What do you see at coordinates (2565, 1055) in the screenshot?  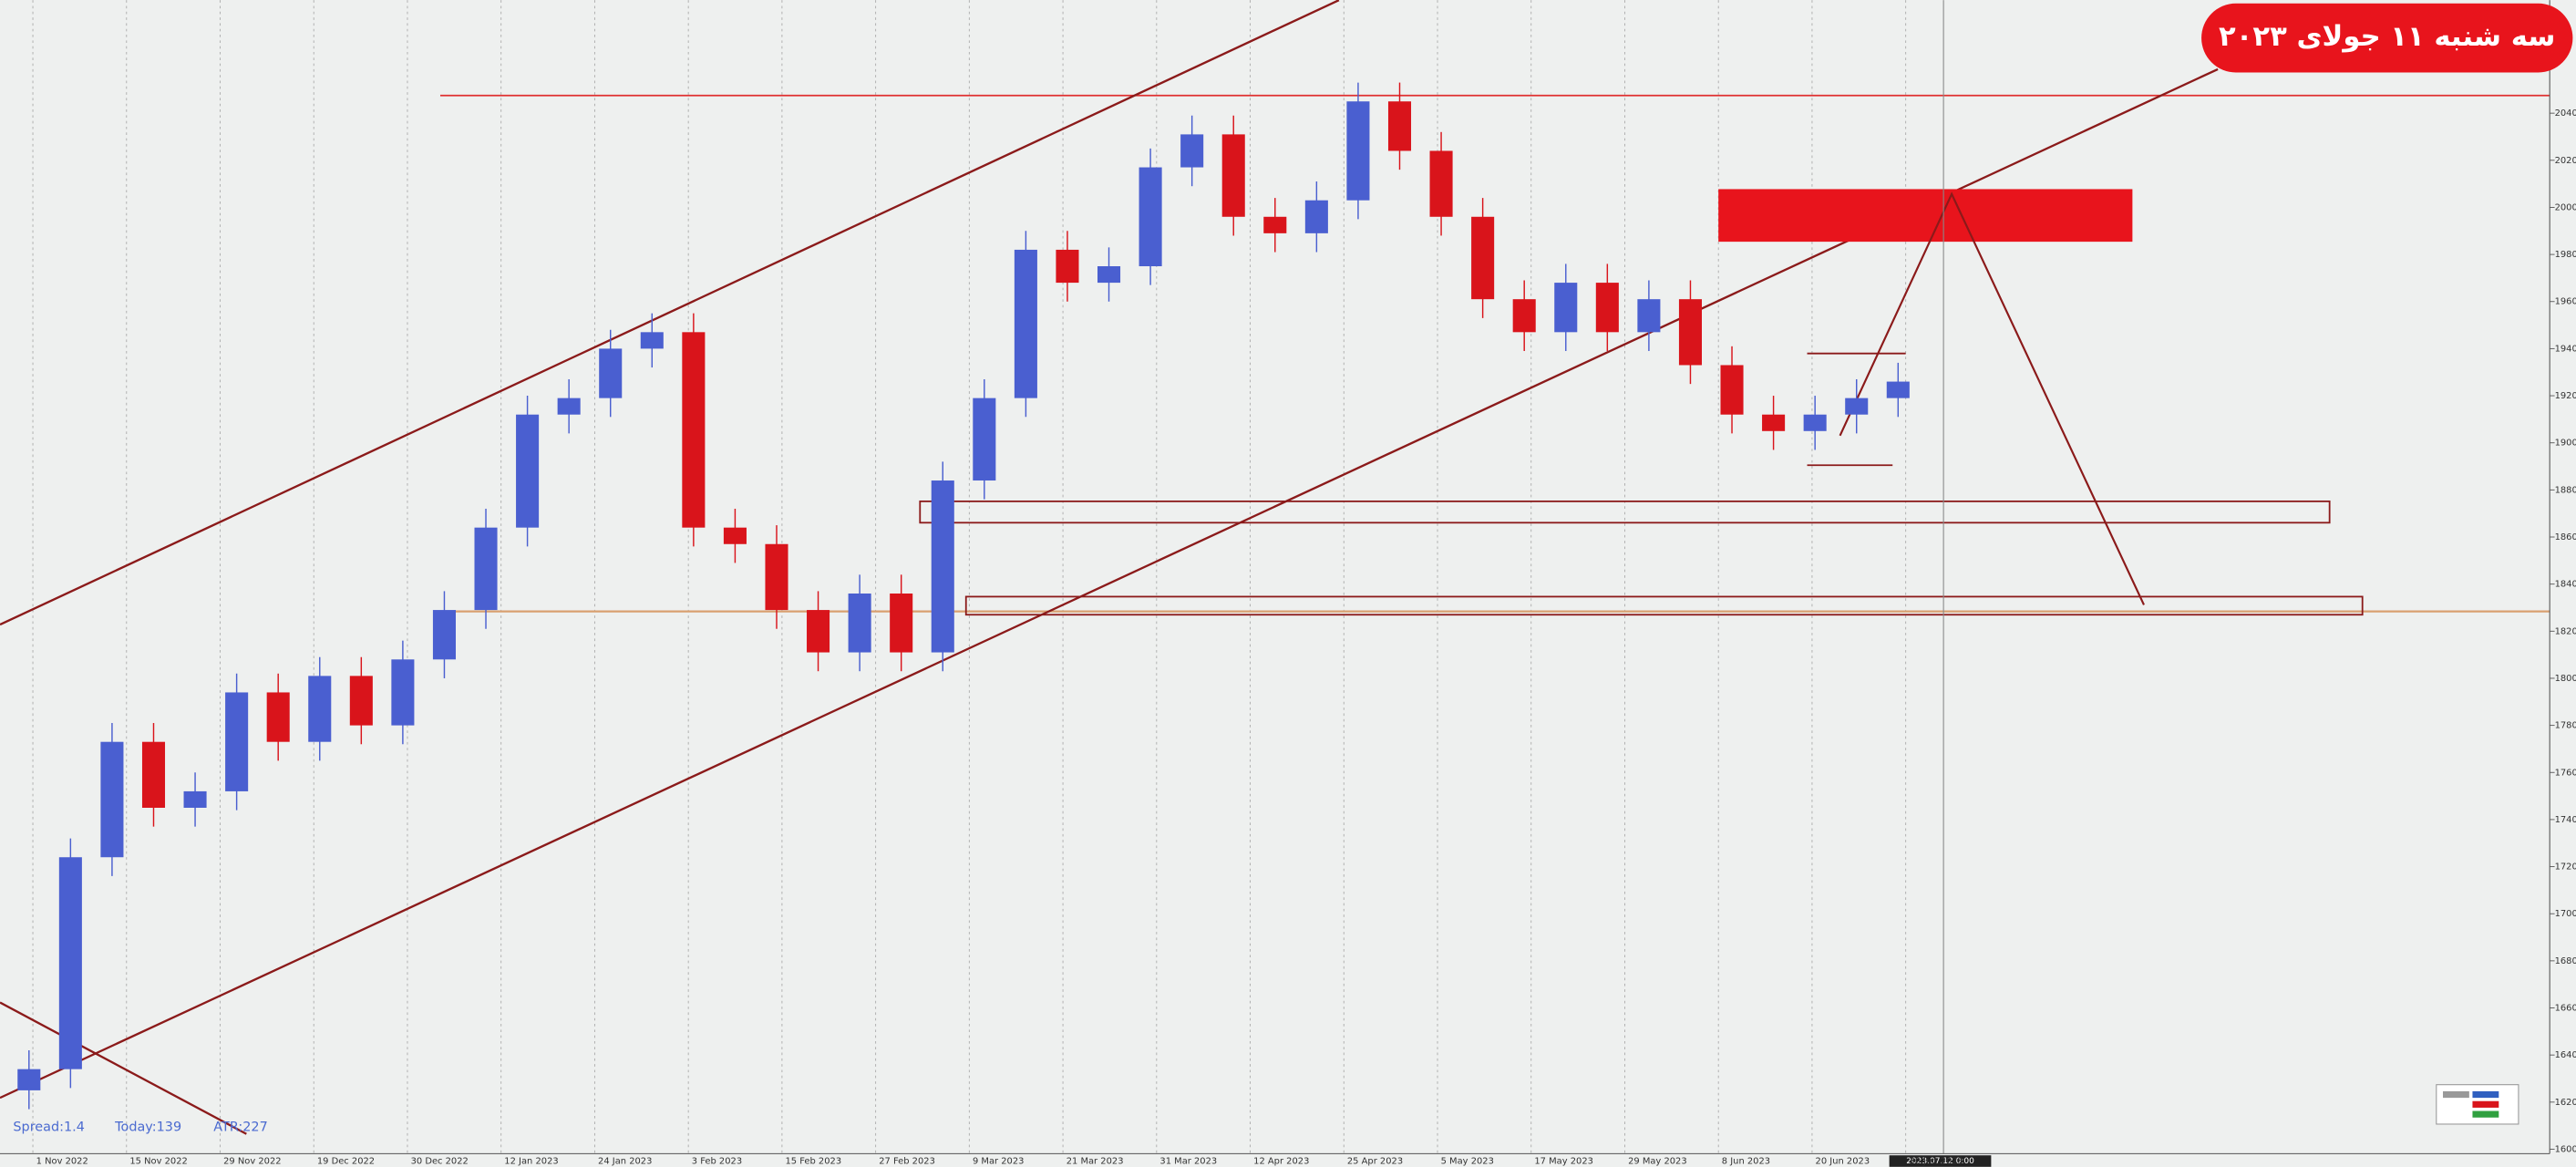 I see `y-tick-label: 1640` at bounding box center [2565, 1055].